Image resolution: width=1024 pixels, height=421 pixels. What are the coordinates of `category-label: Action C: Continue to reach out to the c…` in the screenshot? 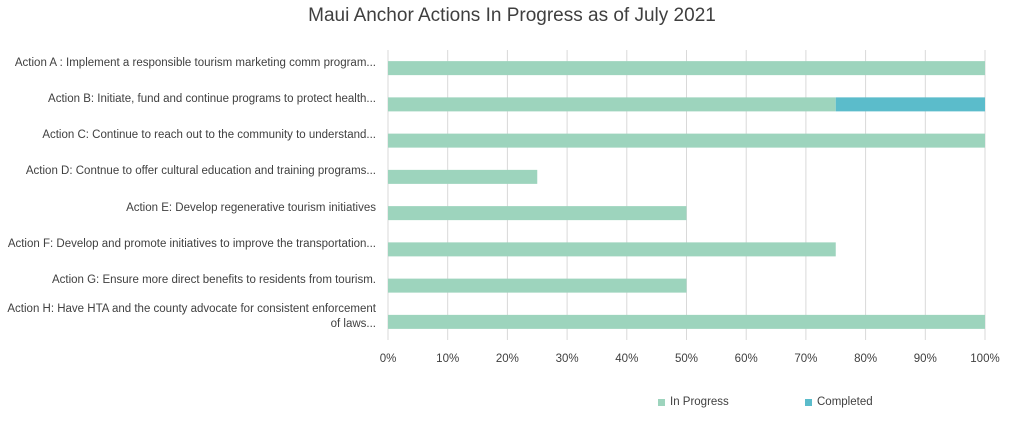 It's located at (209, 135).